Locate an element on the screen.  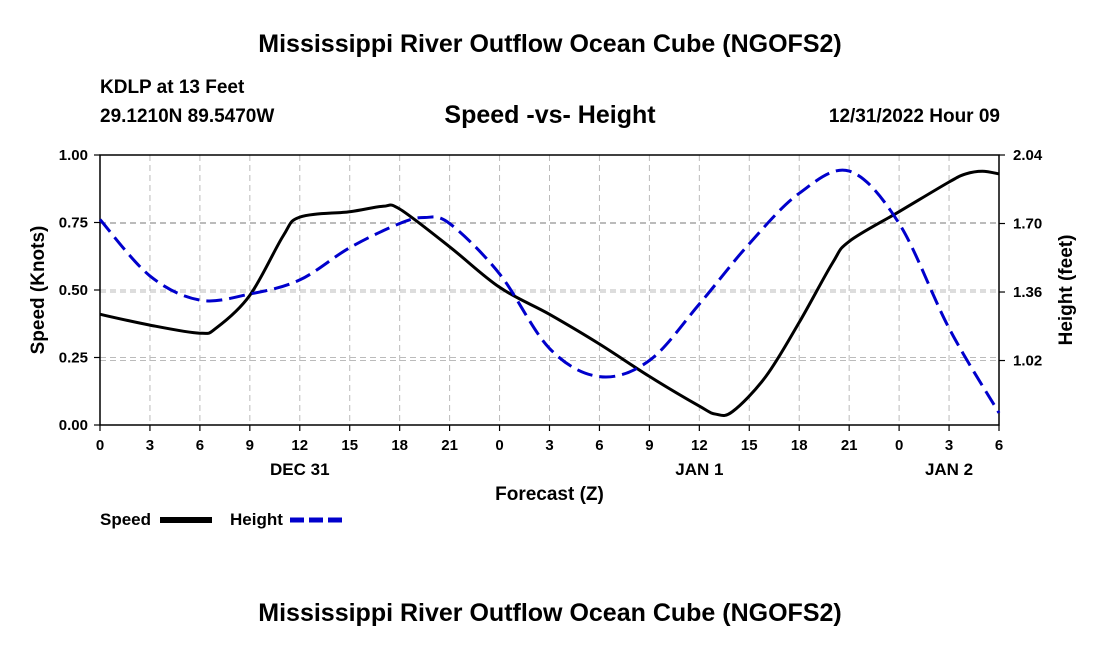
forecast-datetime: 12/31/2022 Hour 09 is located at coordinates (914, 116).